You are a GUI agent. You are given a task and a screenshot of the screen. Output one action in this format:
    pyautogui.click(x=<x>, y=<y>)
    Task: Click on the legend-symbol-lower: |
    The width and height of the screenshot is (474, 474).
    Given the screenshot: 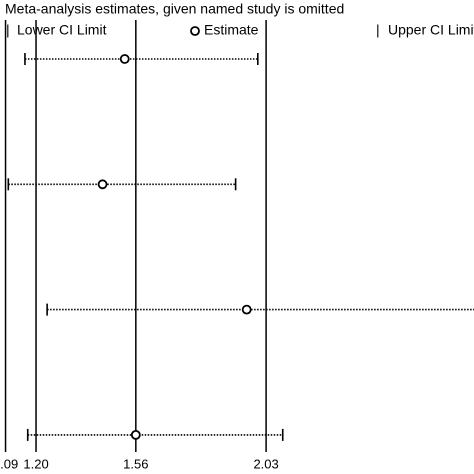 What is the action you would take?
    pyautogui.click(x=8, y=30)
    